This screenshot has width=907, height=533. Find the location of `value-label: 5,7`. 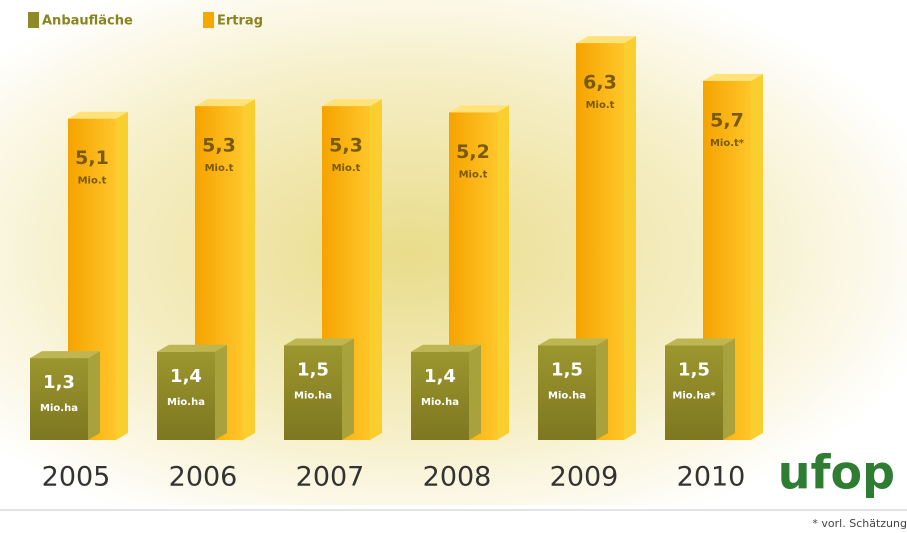

value-label: 5,7 is located at coordinates (727, 120).